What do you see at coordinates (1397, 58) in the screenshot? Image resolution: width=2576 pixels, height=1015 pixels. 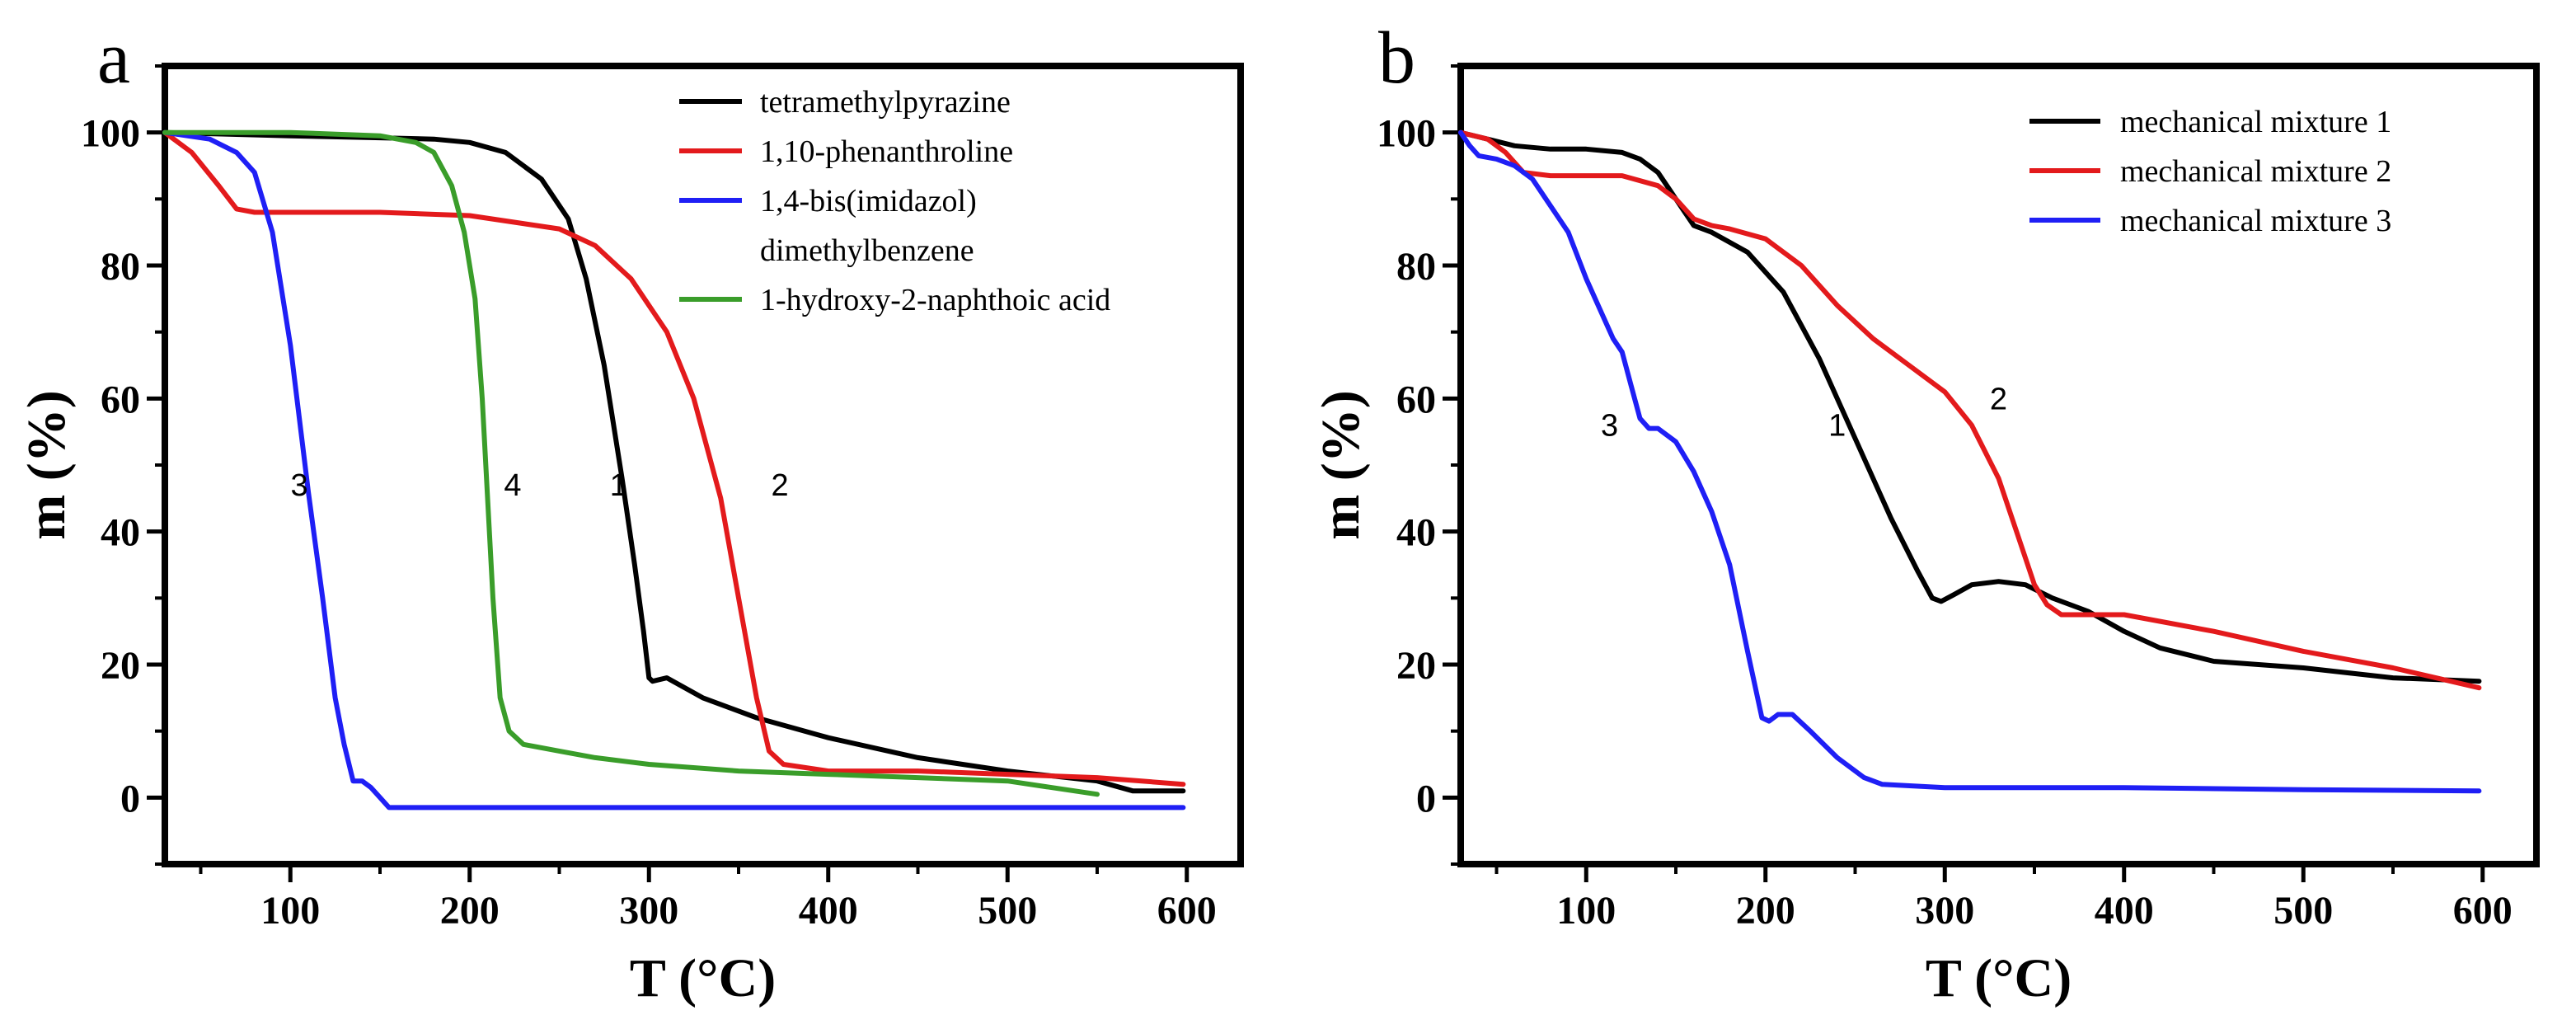 I see `panel-label: b` at bounding box center [1397, 58].